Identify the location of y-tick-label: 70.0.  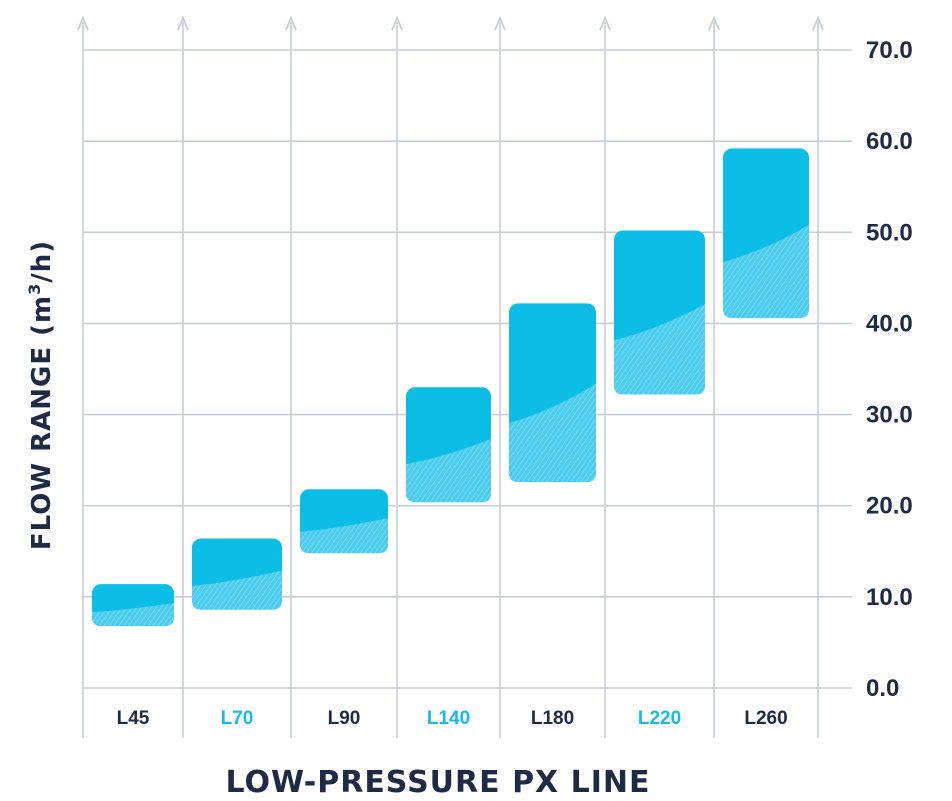
(889, 50).